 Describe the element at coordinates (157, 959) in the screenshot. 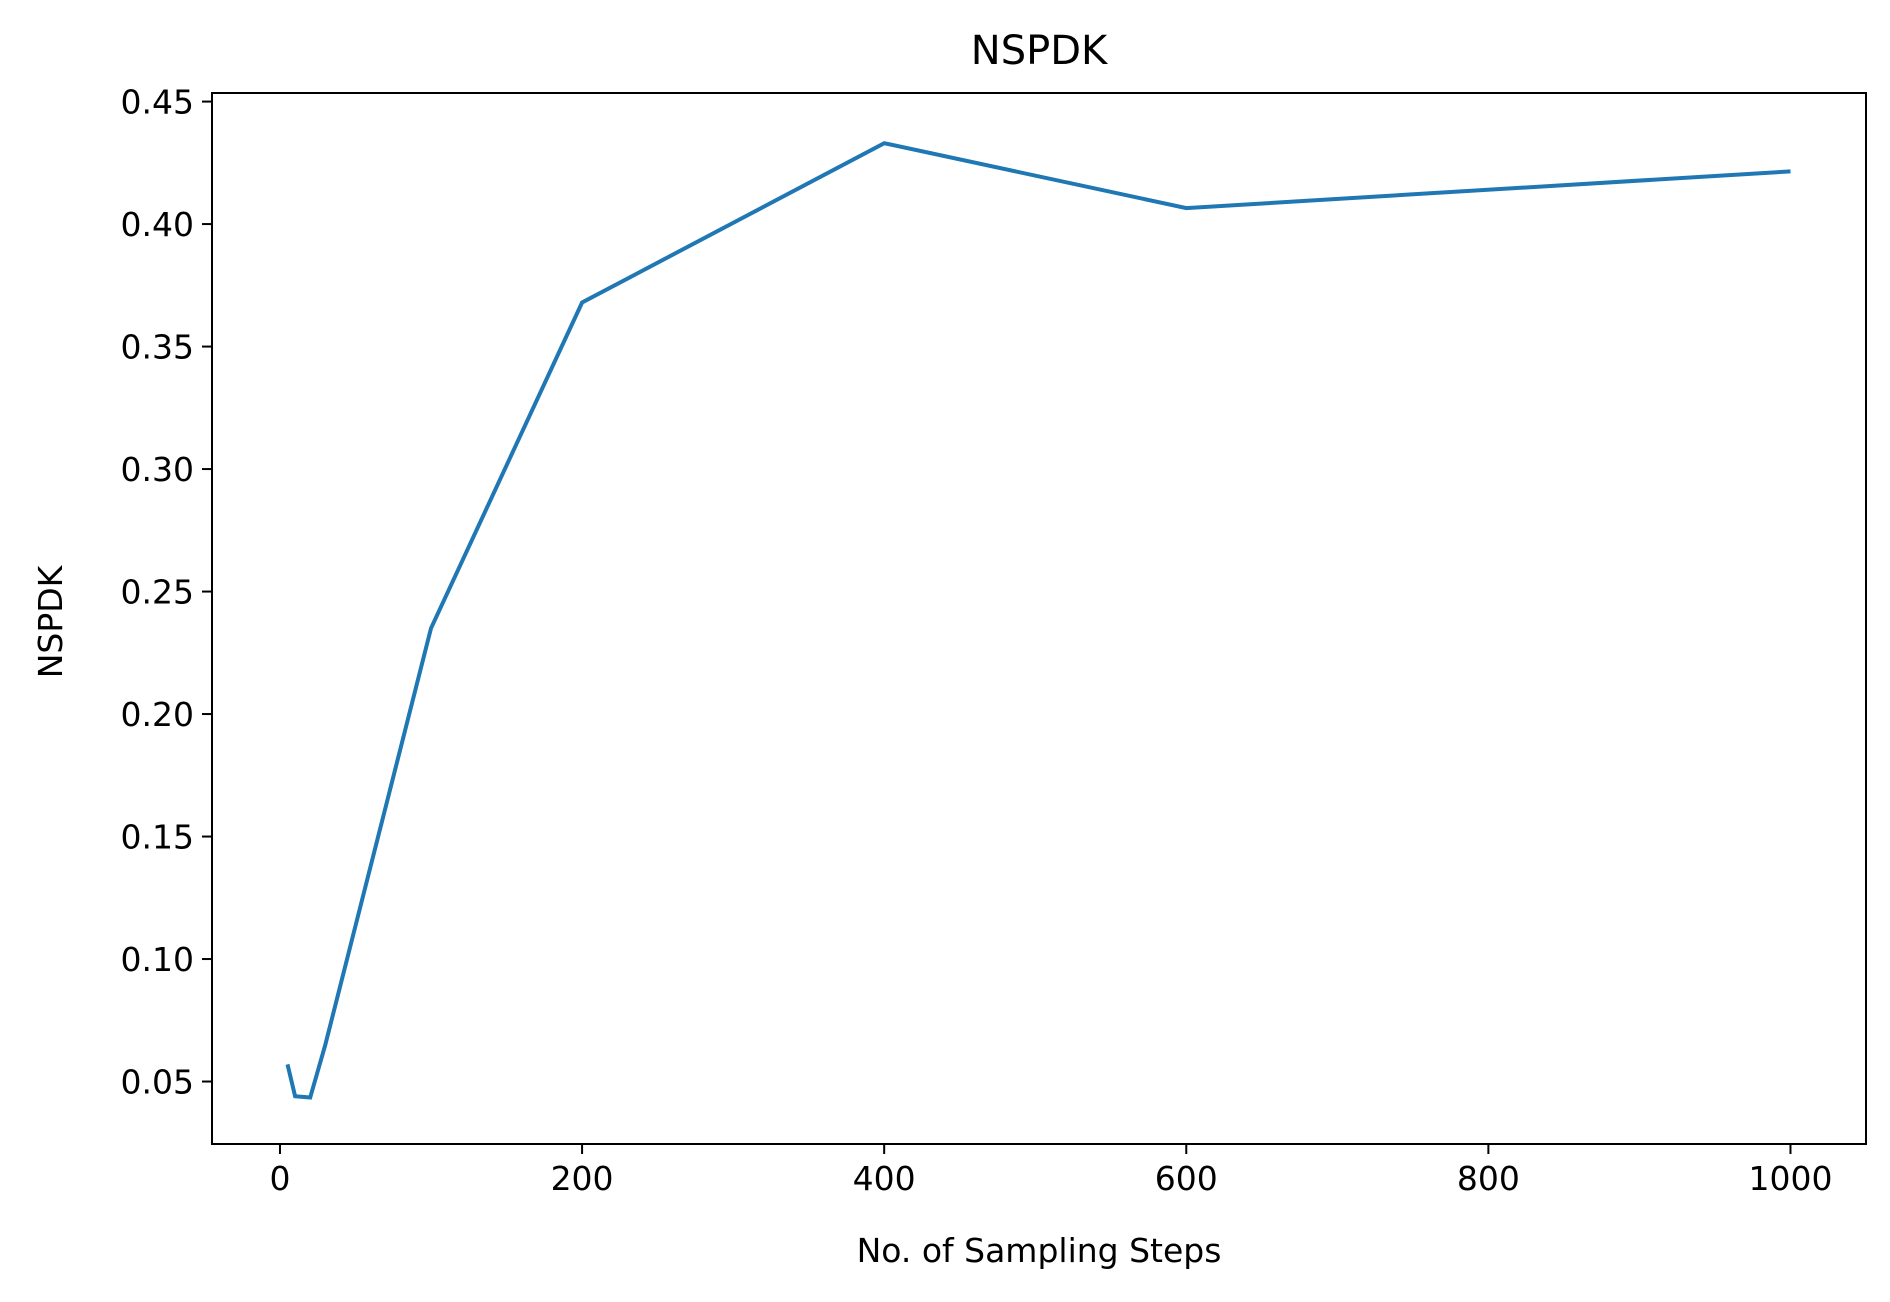

I see `y-tick-label: 0.10` at that location.